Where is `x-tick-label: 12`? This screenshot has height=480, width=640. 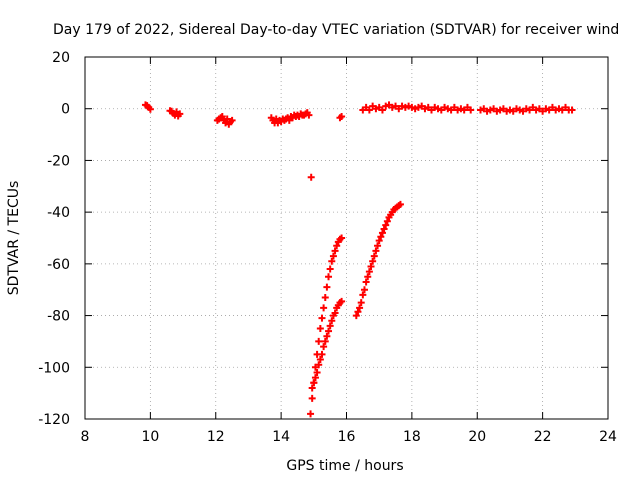 x-tick-label: 12 is located at coordinates (216, 437).